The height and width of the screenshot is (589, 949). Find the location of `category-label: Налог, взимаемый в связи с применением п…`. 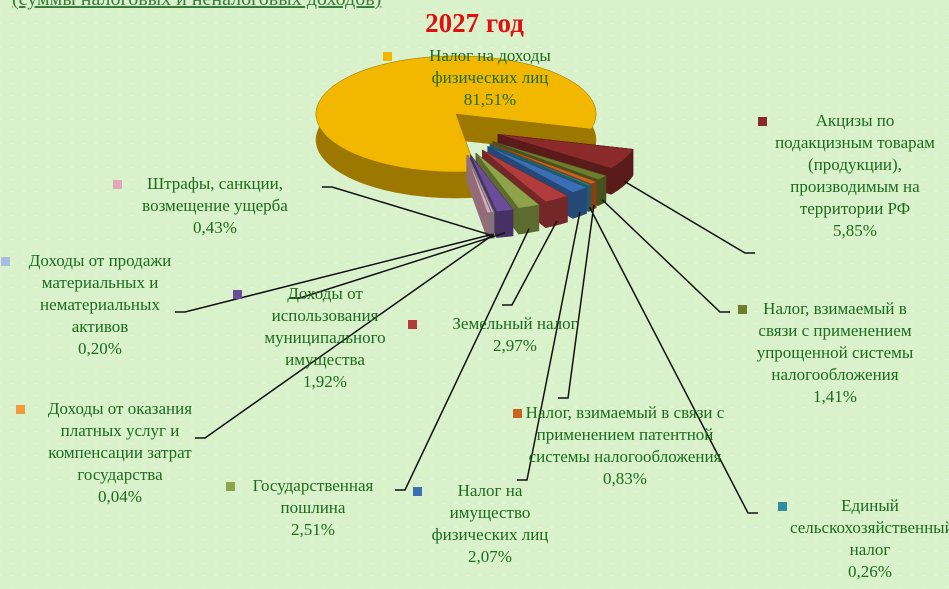

category-label: Налог, взимаемый в связи с применением п… is located at coordinates (625, 434).